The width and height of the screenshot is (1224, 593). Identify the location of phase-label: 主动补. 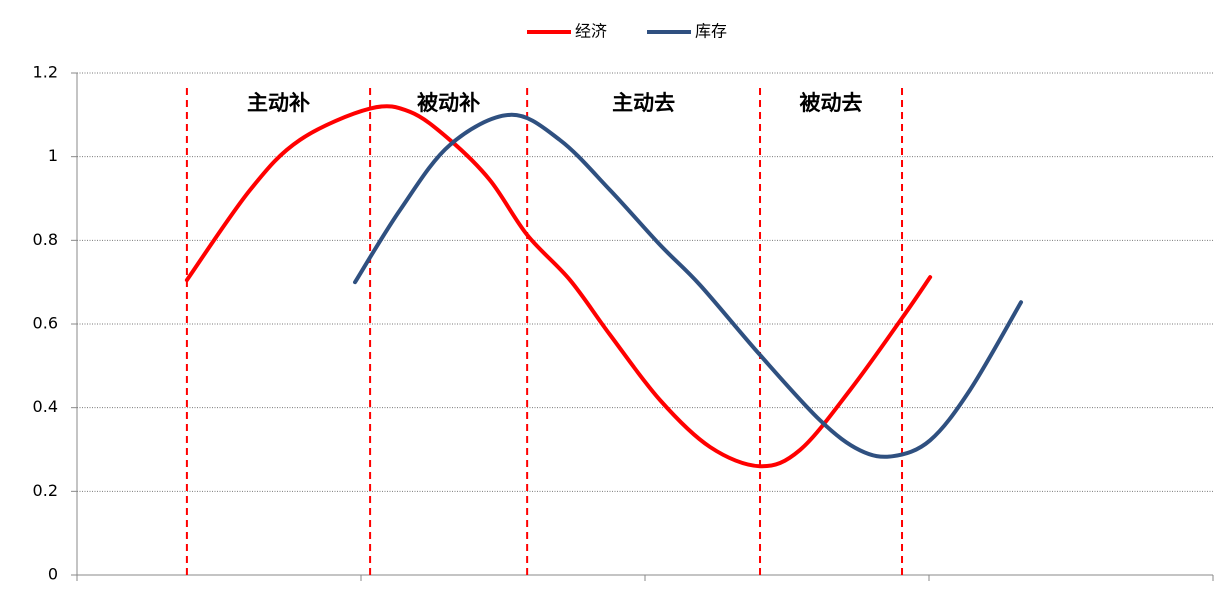
(278, 103).